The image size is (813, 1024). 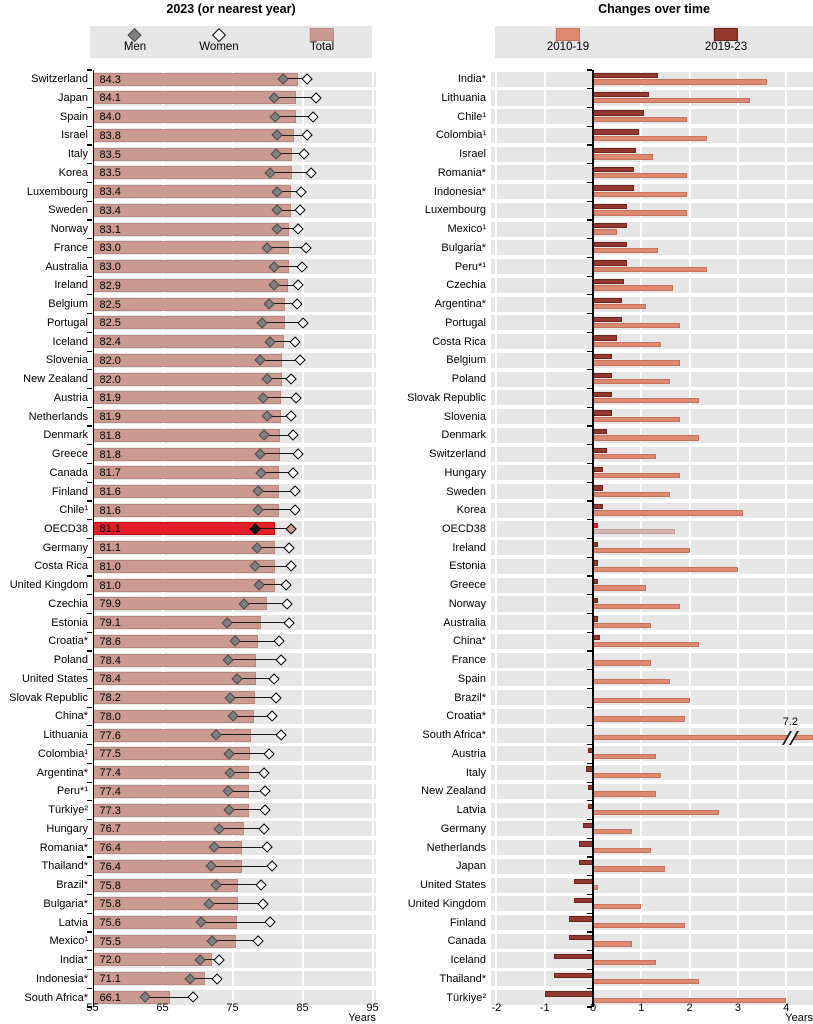 What do you see at coordinates (110, 848) in the screenshot?
I see `value-label: 76.4` at bounding box center [110, 848].